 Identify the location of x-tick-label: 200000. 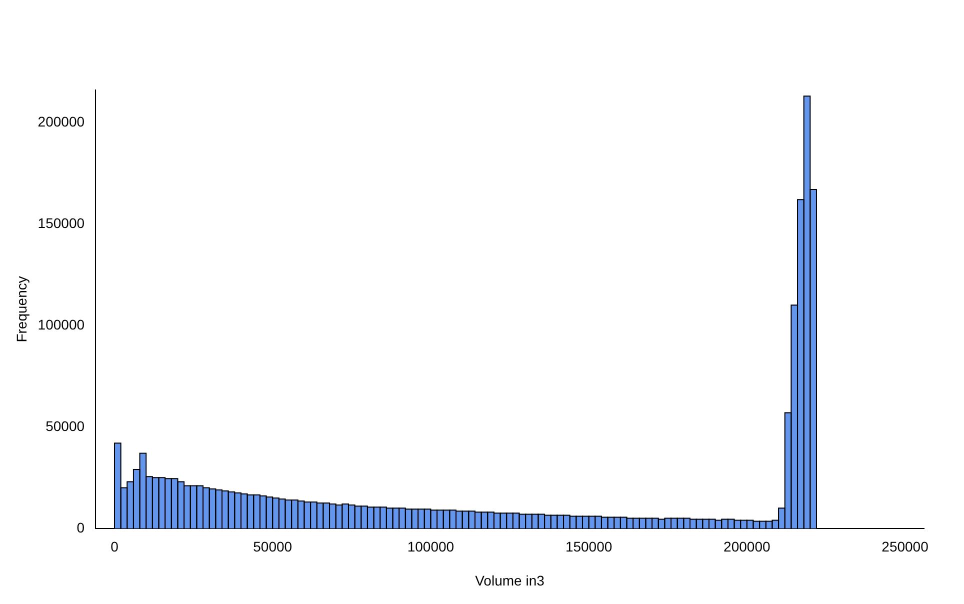
(747, 546).